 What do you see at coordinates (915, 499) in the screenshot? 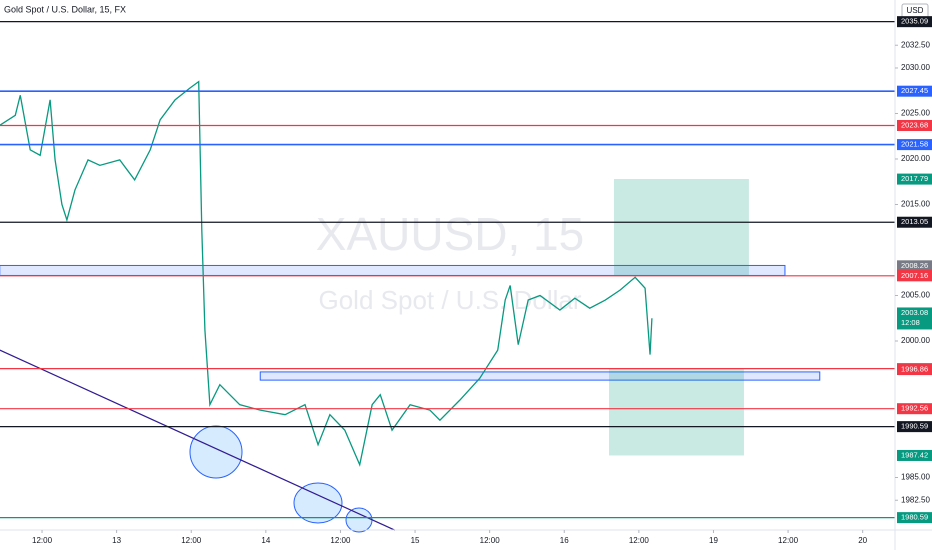
I see `y-tick-label: 1982.50` at bounding box center [915, 499].